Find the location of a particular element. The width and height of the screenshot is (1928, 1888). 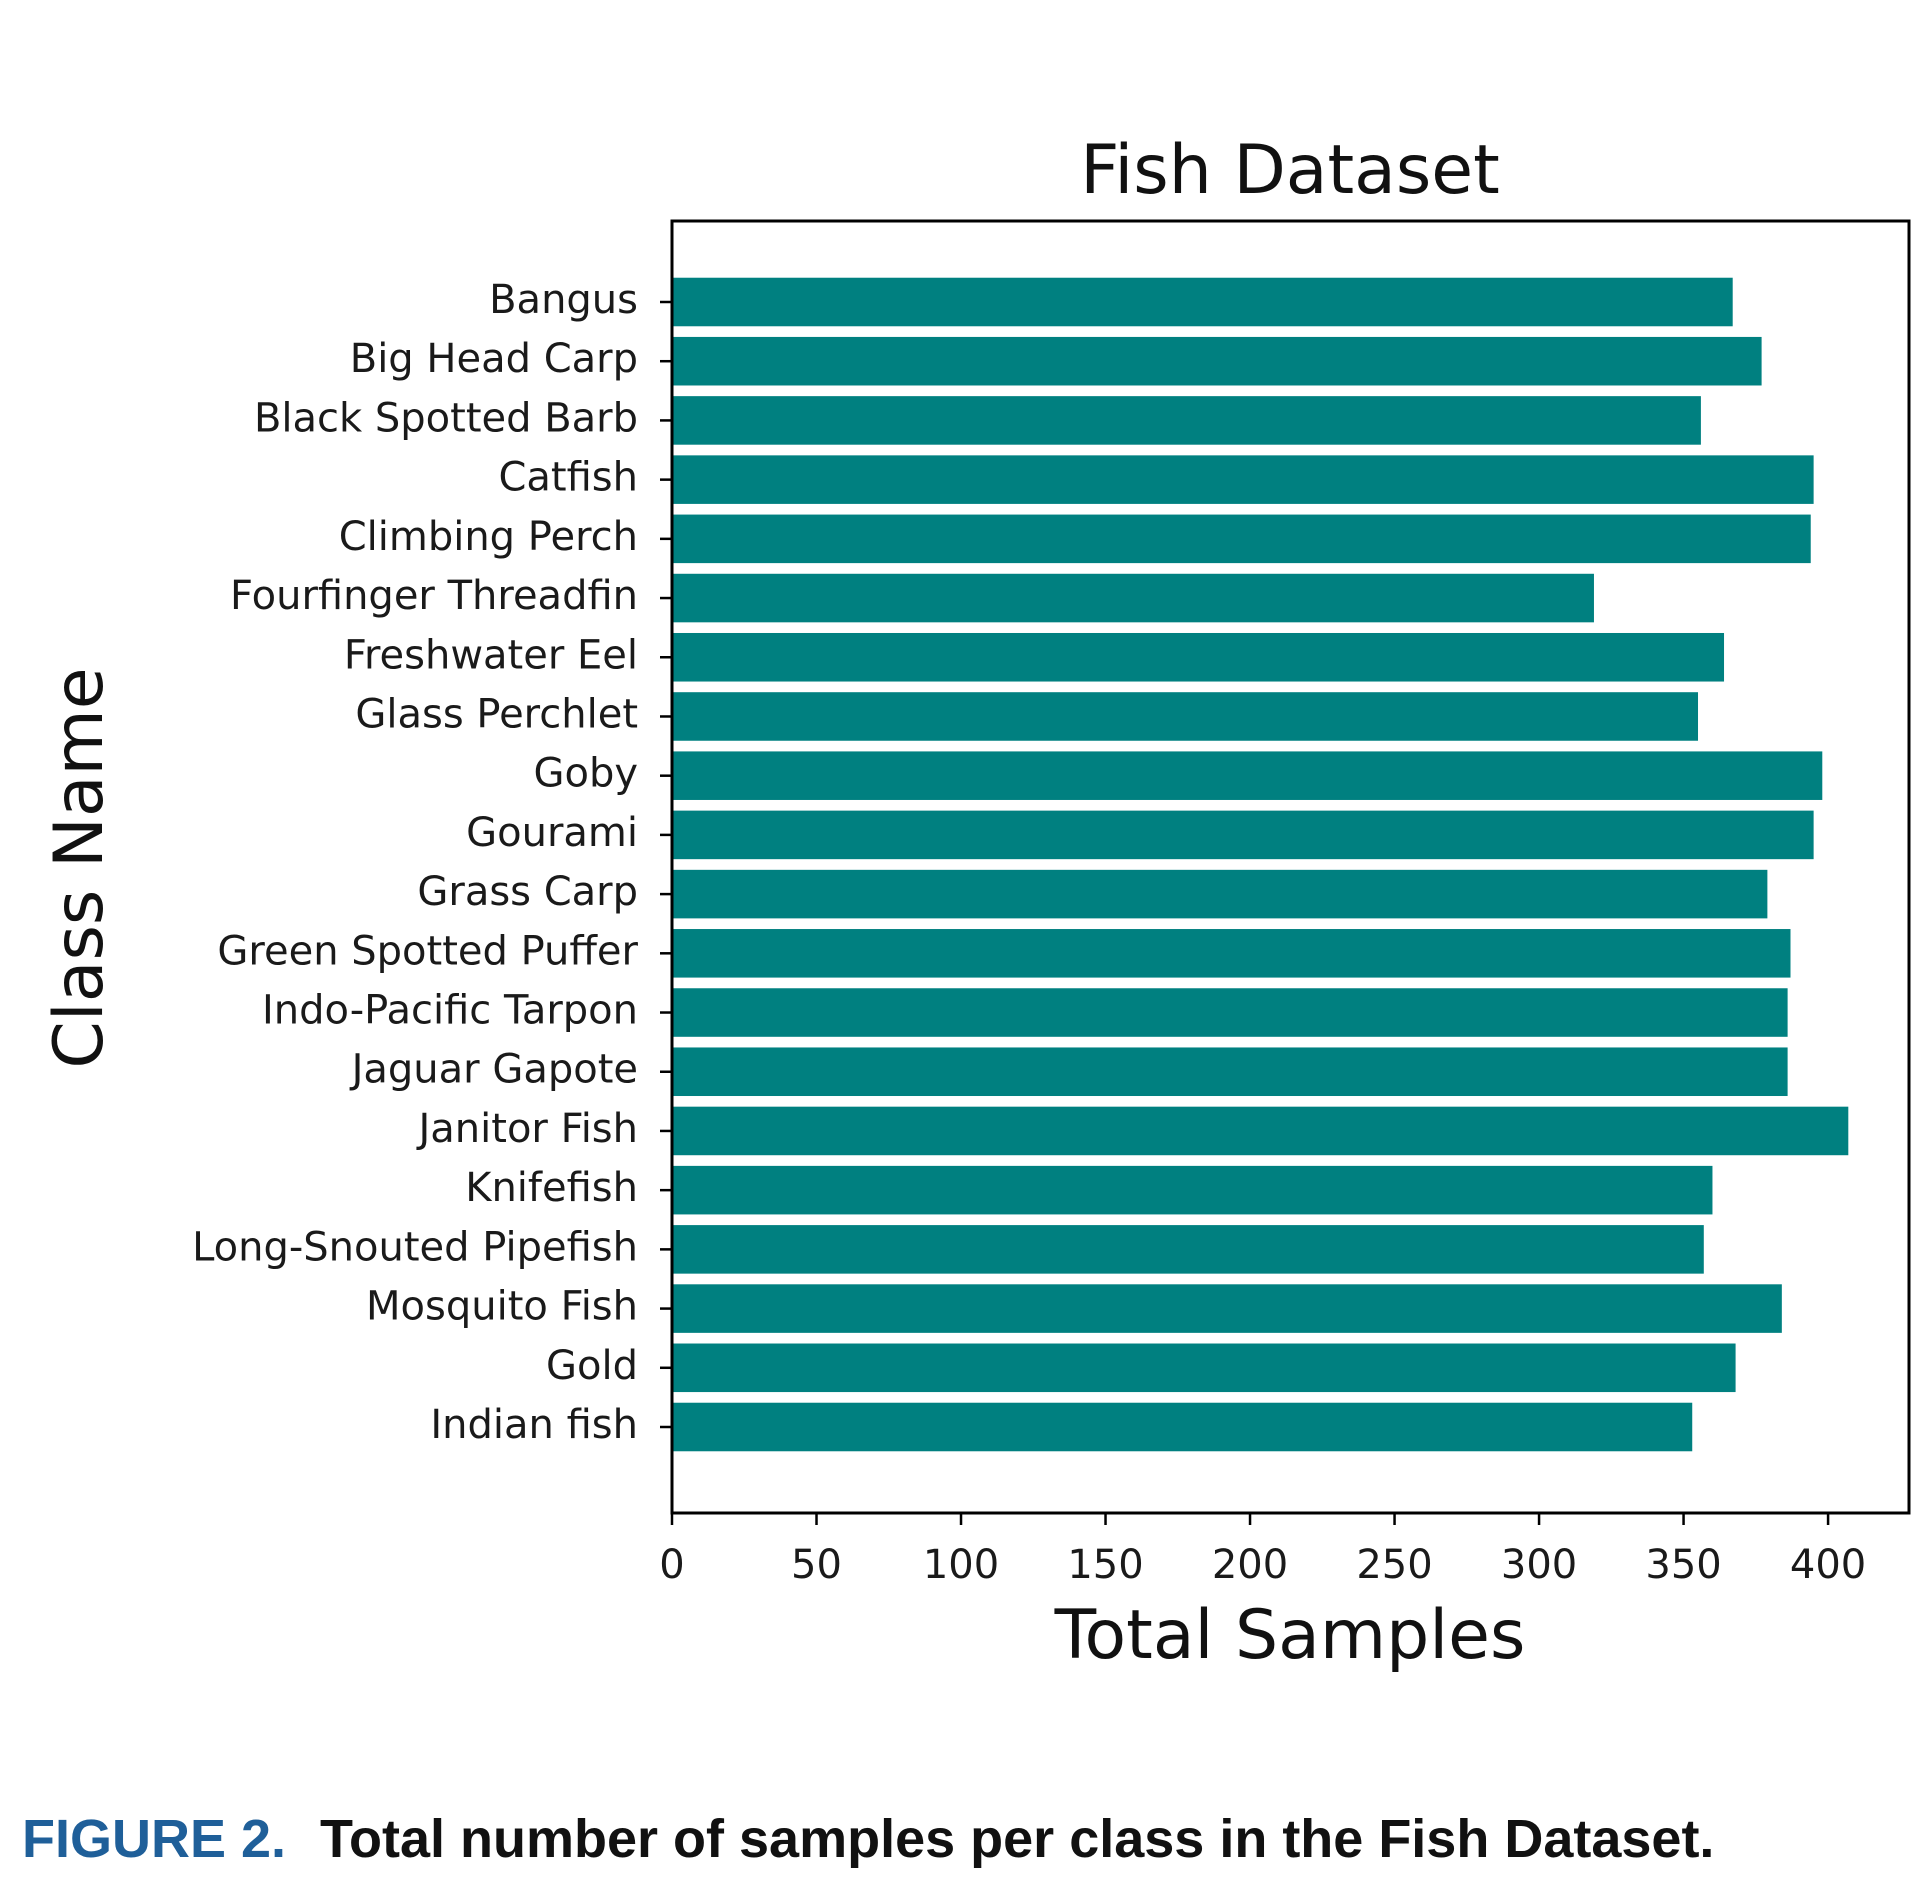

y-tick-label: Big Head Carp is located at coordinates (494, 359).